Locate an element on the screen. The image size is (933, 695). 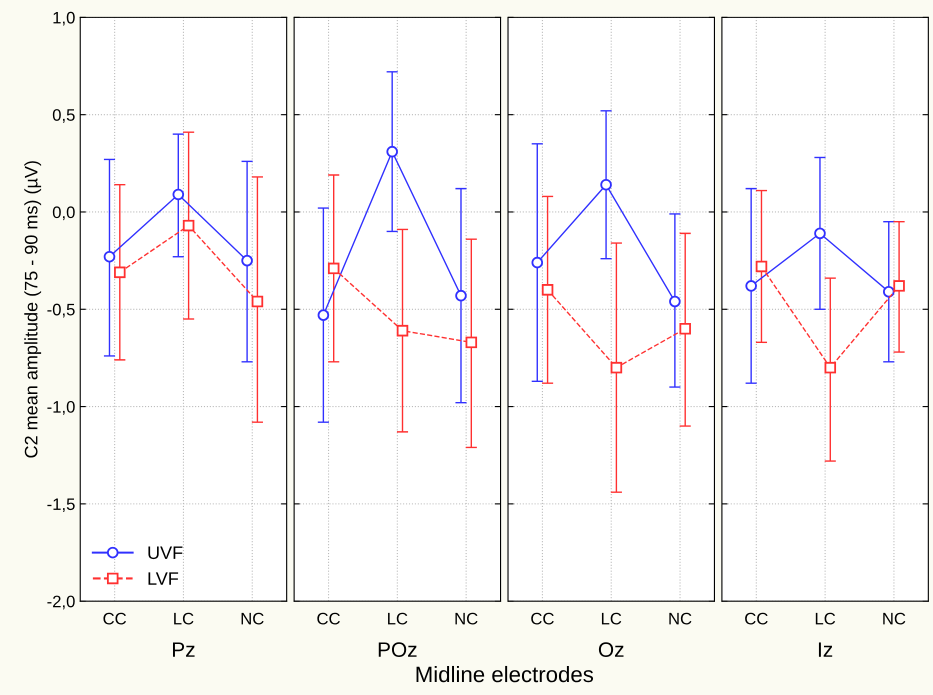
legend-label: UVF is located at coordinates (165, 553).